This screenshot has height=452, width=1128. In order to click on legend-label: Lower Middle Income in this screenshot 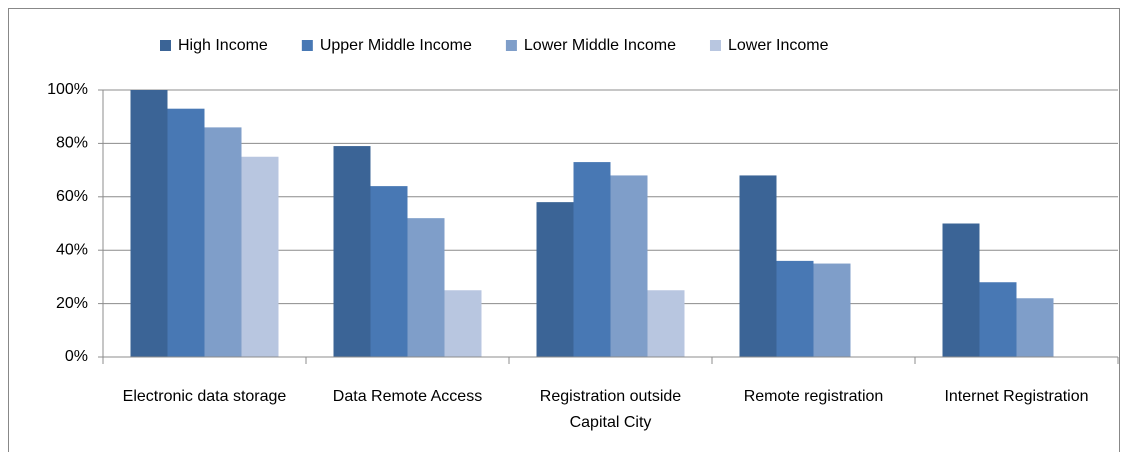, I will do `click(600, 45)`.